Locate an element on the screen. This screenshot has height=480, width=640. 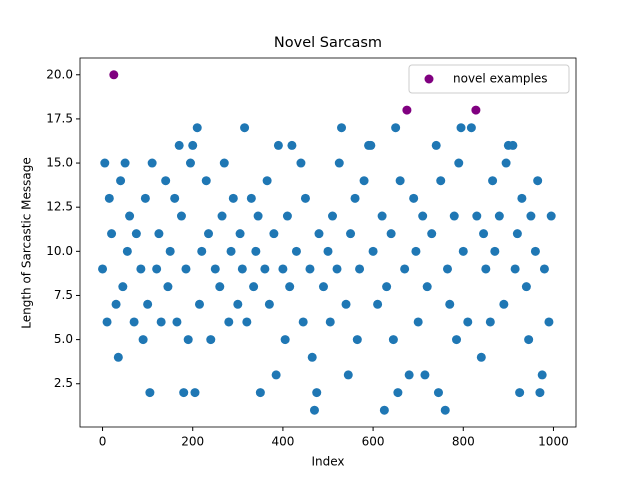
x-axis-label: Index is located at coordinates (327, 462).